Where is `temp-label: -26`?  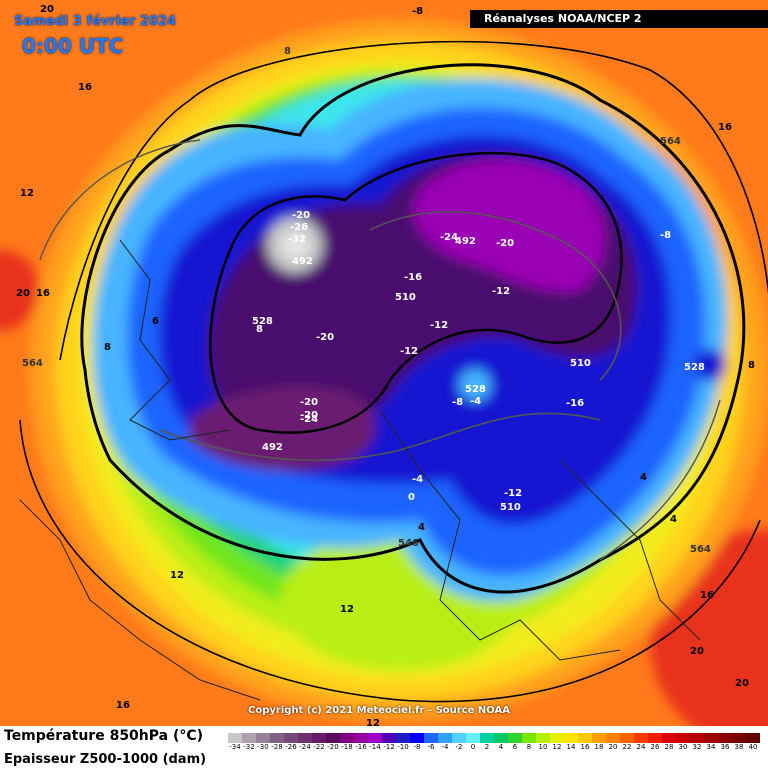
temp-label: -26 is located at coordinates (299, 227).